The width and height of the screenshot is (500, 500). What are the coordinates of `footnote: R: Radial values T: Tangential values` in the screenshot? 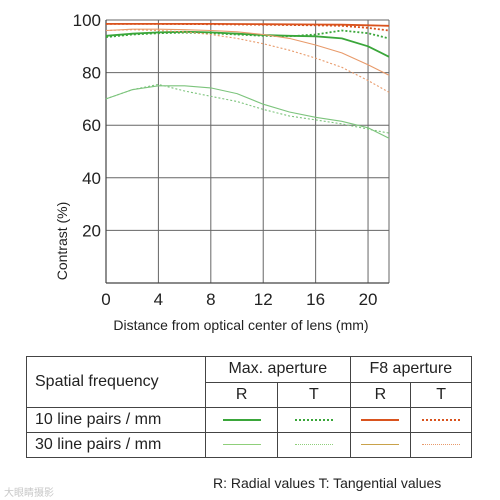 It's located at (327, 483).